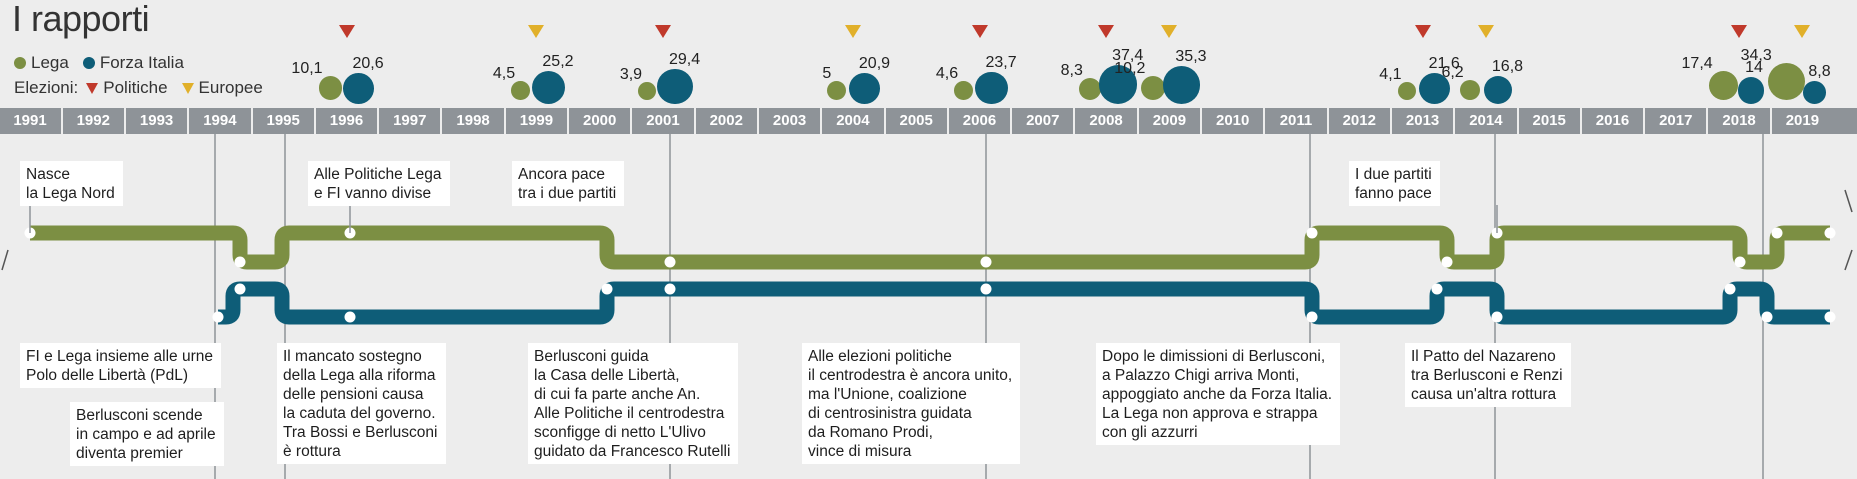  What do you see at coordinates (352, 356) in the screenshot?
I see `event-line: Il mancato sostegno` at bounding box center [352, 356].